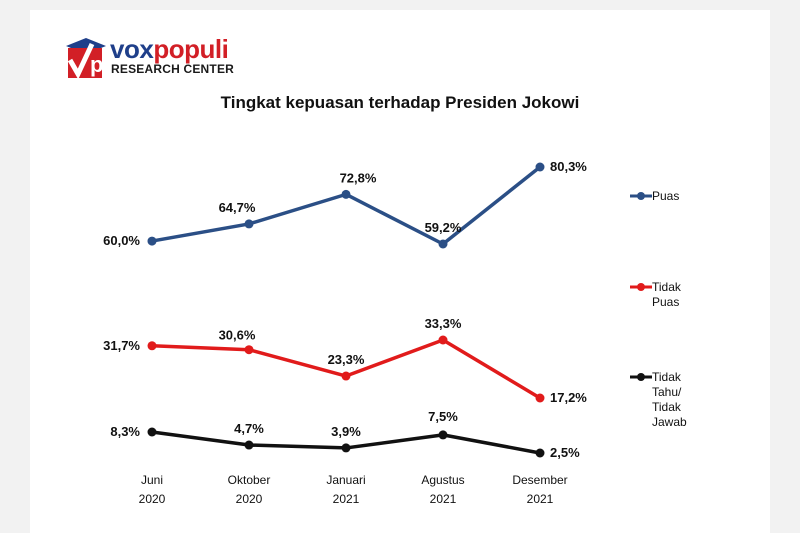  I want to click on data-label-puas: 72,8%, so click(358, 177).